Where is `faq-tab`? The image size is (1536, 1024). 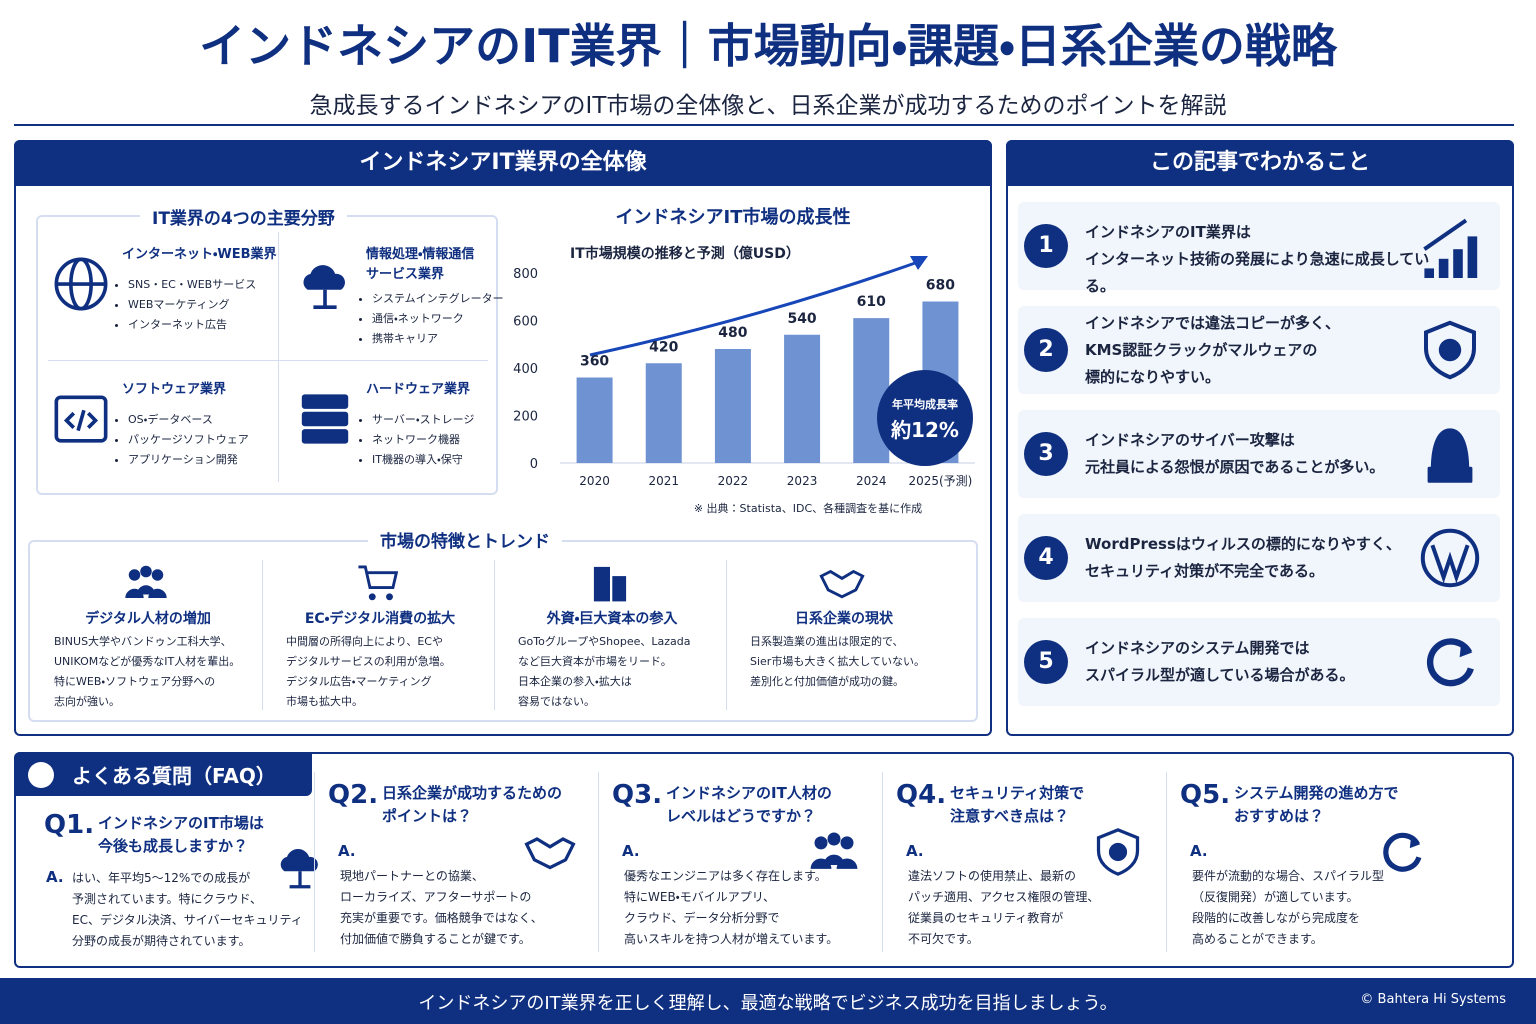
faq-tab is located at coordinates (163, 774).